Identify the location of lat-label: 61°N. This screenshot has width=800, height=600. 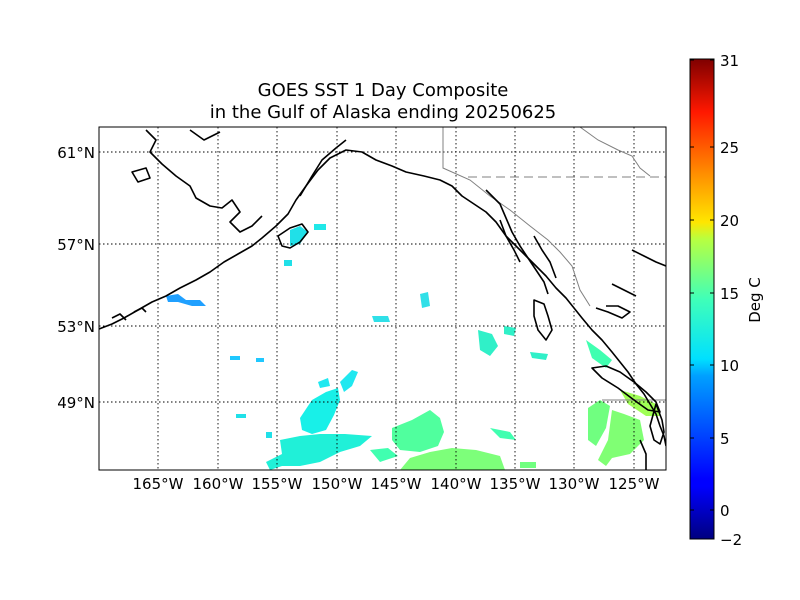
(76, 153).